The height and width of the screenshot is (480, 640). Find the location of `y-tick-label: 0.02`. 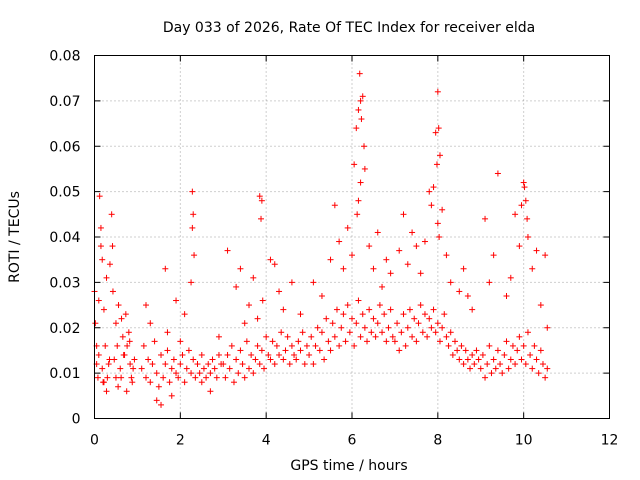

y-tick-label: 0.02 is located at coordinates (64, 329).